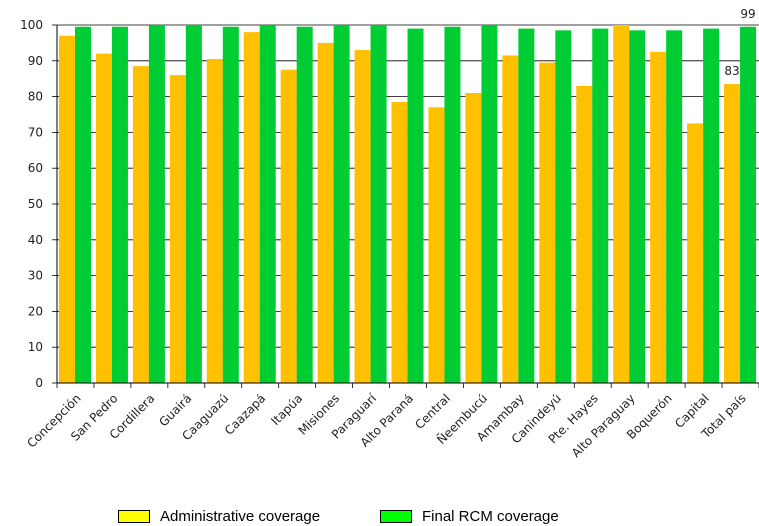 The height and width of the screenshot is (526, 759). I want to click on y-tick-label: 80, so click(35, 97).